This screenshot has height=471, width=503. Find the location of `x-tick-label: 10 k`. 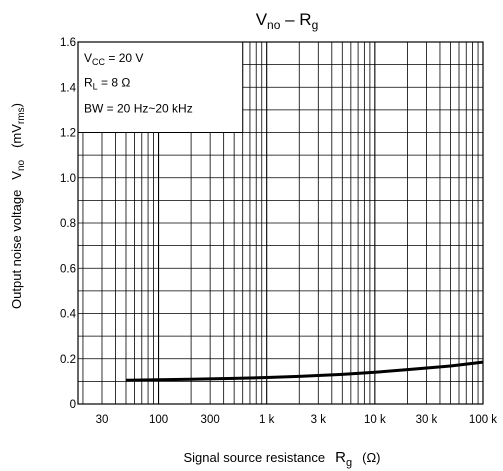

x-tick-label: 10 k is located at coordinates (375, 420).